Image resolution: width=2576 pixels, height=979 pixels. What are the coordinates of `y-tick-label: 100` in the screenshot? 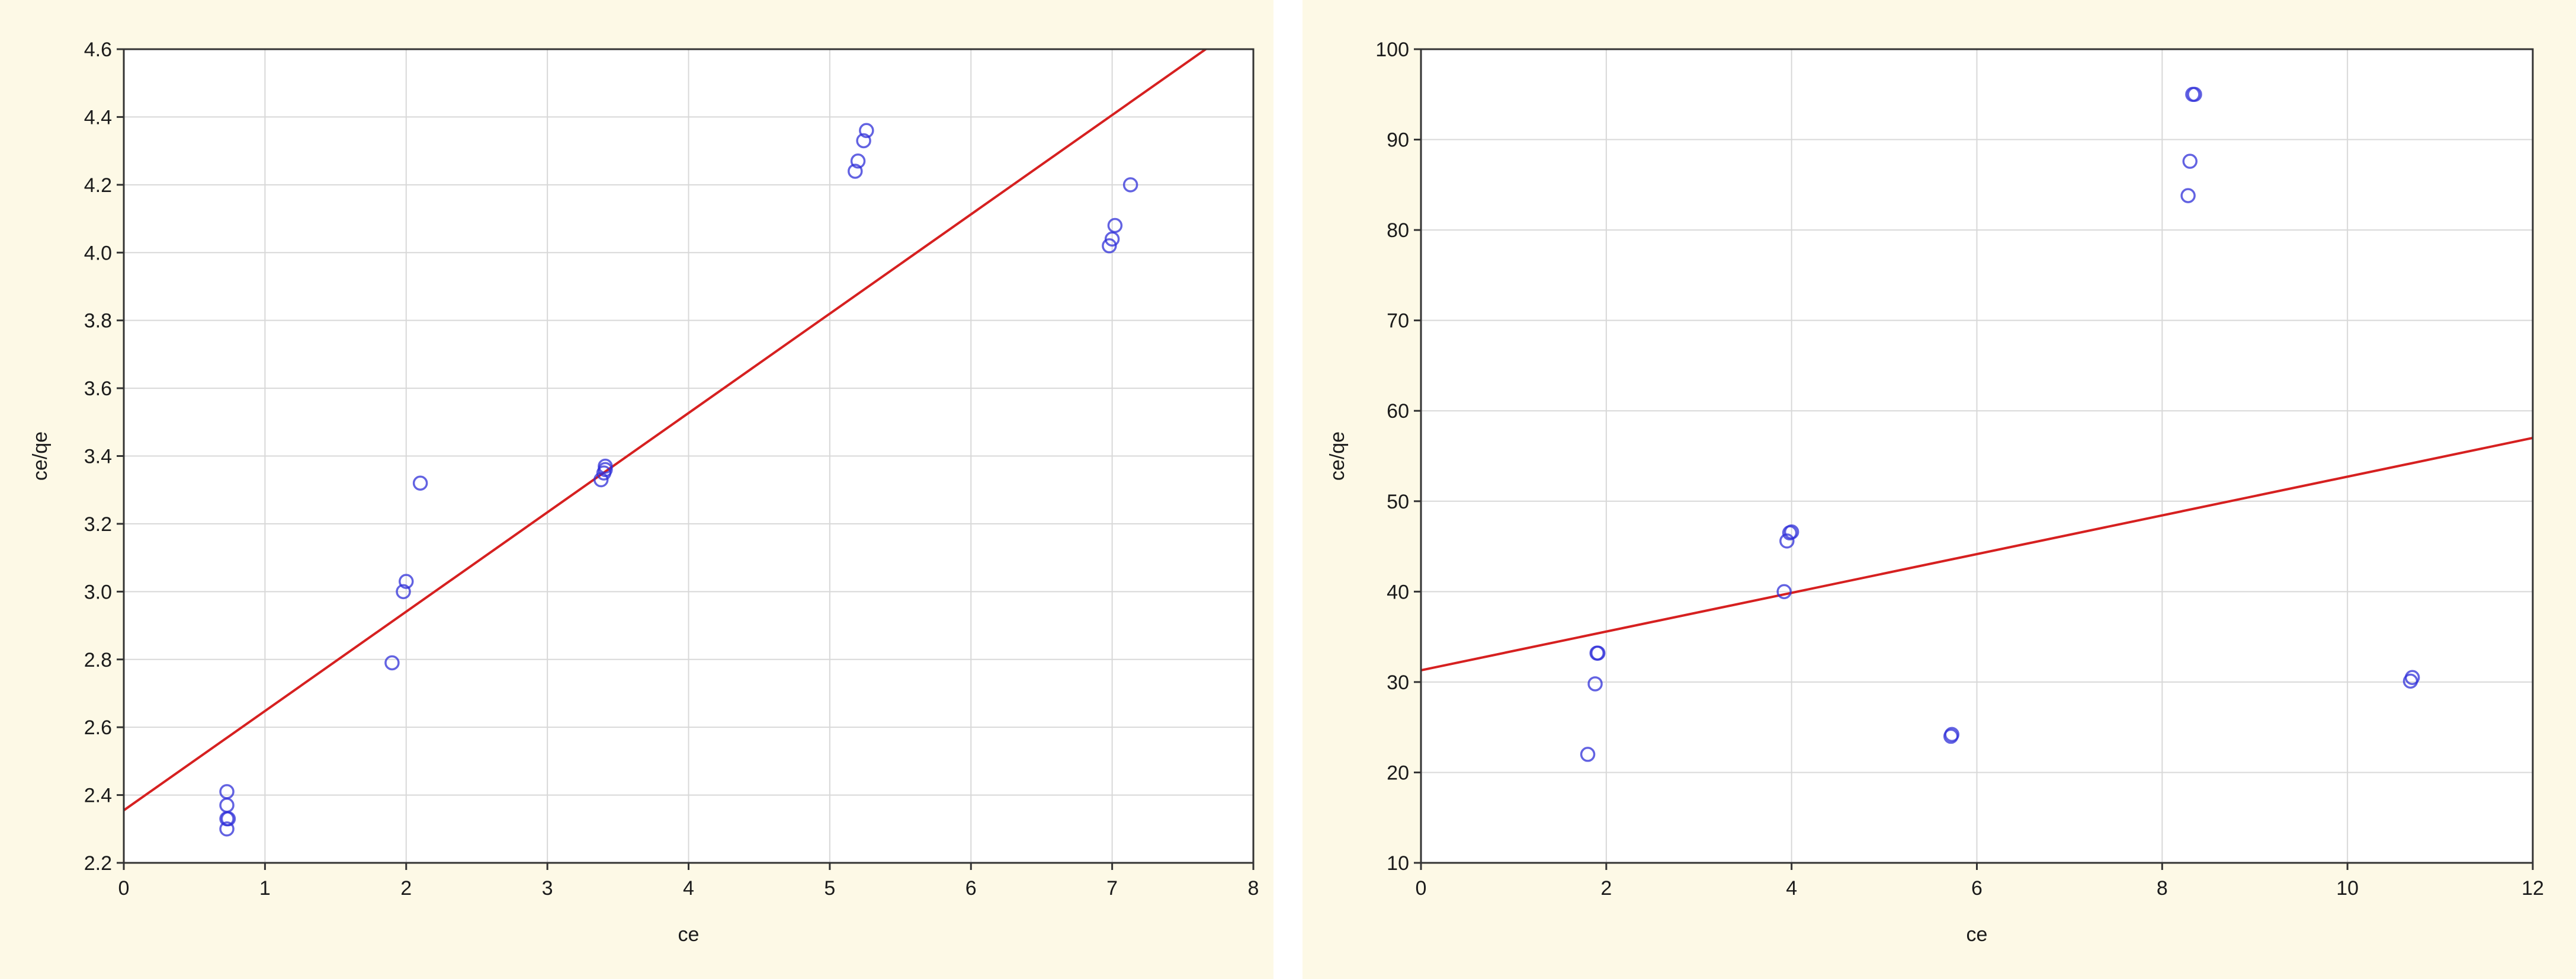 It's located at (1392, 50).